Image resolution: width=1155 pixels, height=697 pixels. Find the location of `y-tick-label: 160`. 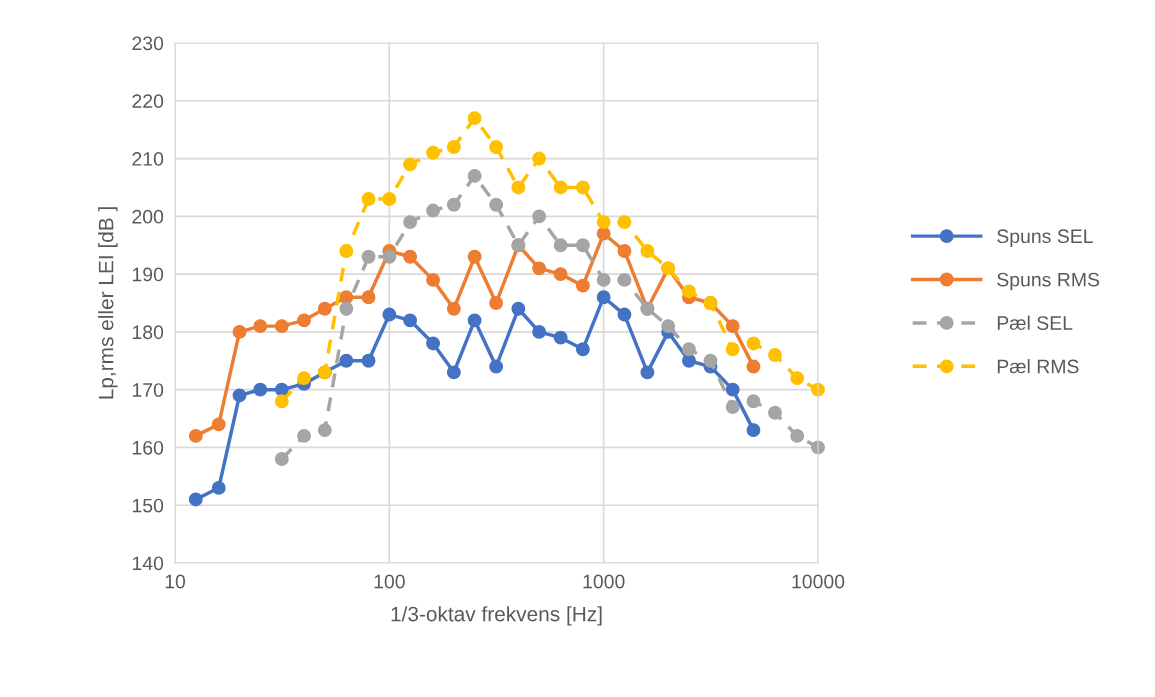

y-tick-label: 160 is located at coordinates (148, 447).